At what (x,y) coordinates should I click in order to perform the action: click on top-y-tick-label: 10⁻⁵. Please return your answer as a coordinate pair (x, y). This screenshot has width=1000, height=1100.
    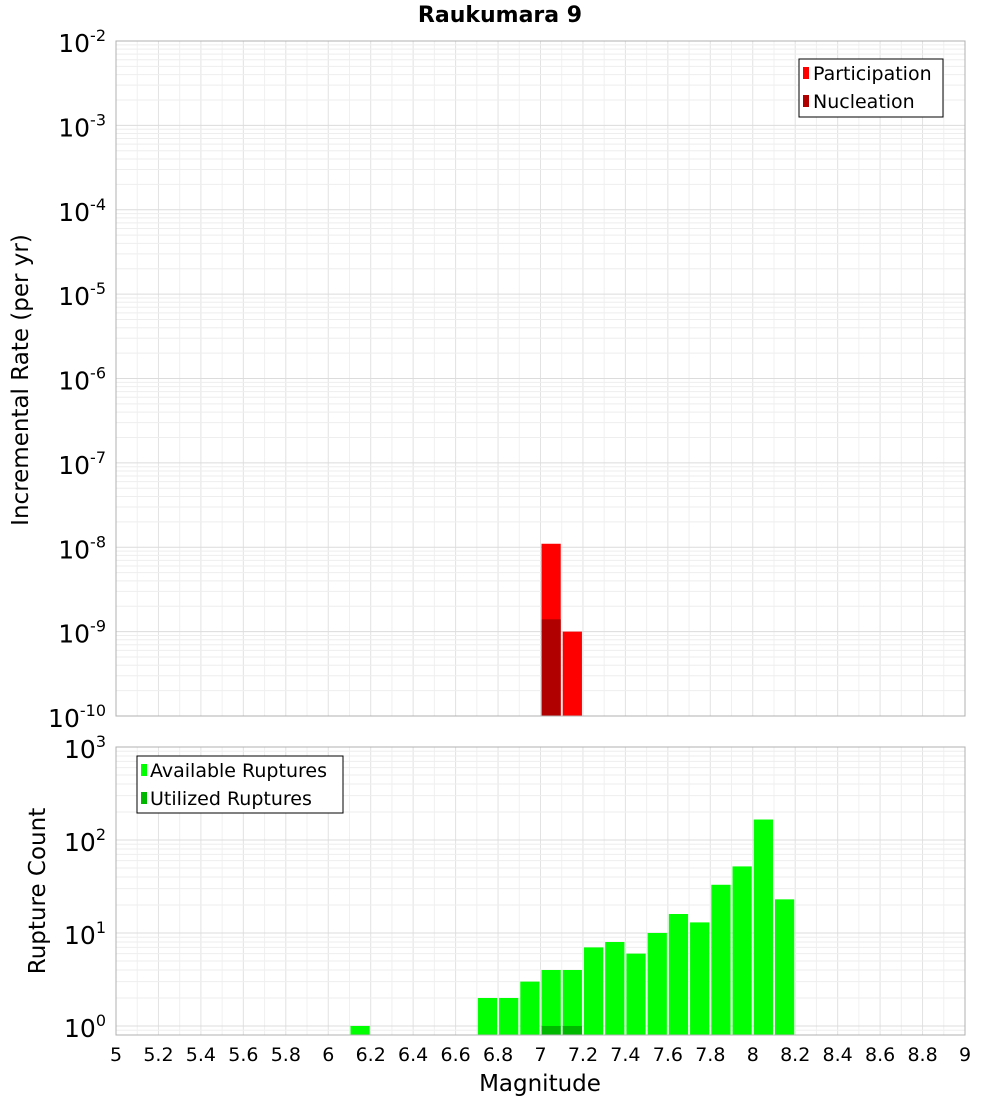
    Looking at the image, I should click on (82, 295).